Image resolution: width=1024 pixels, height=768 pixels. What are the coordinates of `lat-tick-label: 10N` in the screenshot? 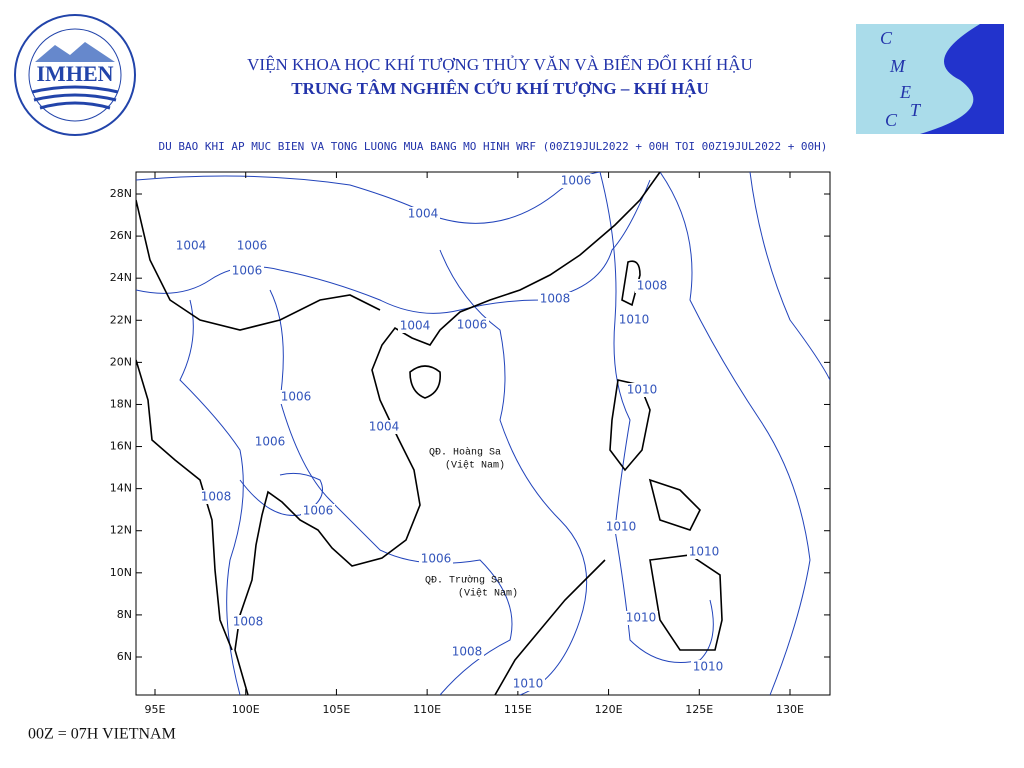 It's located at (121, 572).